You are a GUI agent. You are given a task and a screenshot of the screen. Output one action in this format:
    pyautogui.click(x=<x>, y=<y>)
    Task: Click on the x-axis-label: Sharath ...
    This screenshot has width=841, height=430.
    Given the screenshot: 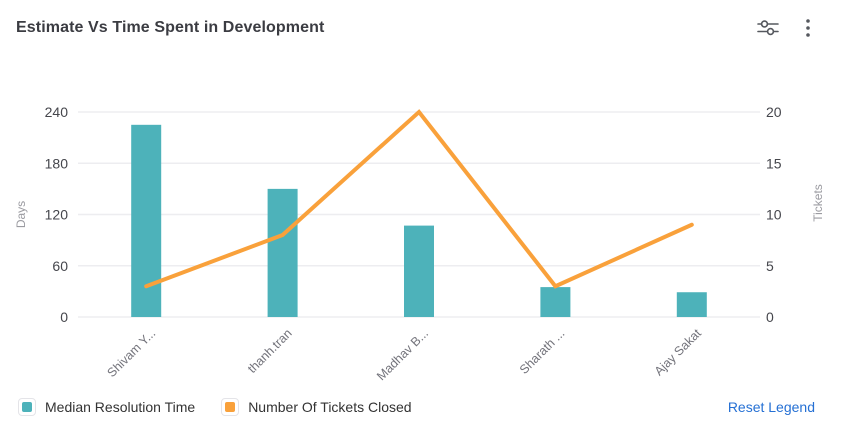 What is the action you would take?
    pyautogui.click(x=542, y=351)
    